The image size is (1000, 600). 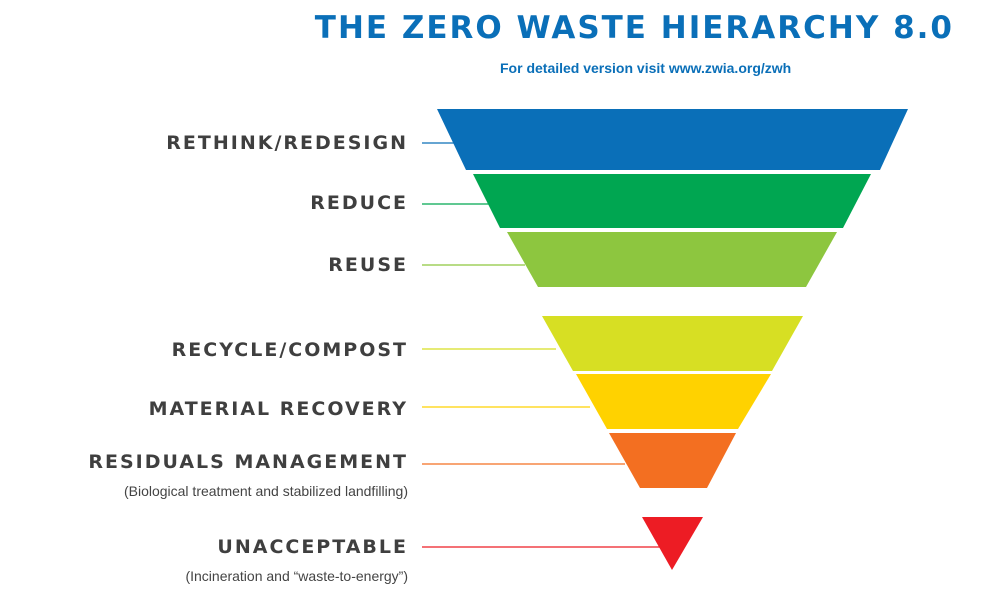 I want to click on band-unacceptable, so click(x=672, y=543).